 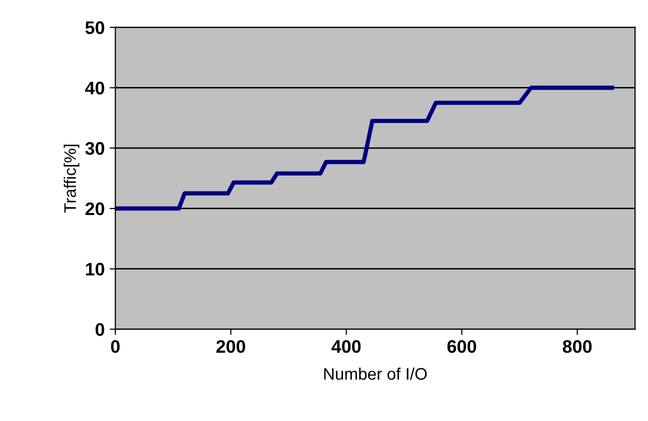 What do you see at coordinates (100, 329) in the screenshot?
I see `y-tick-label: 0` at bounding box center [100, 329].